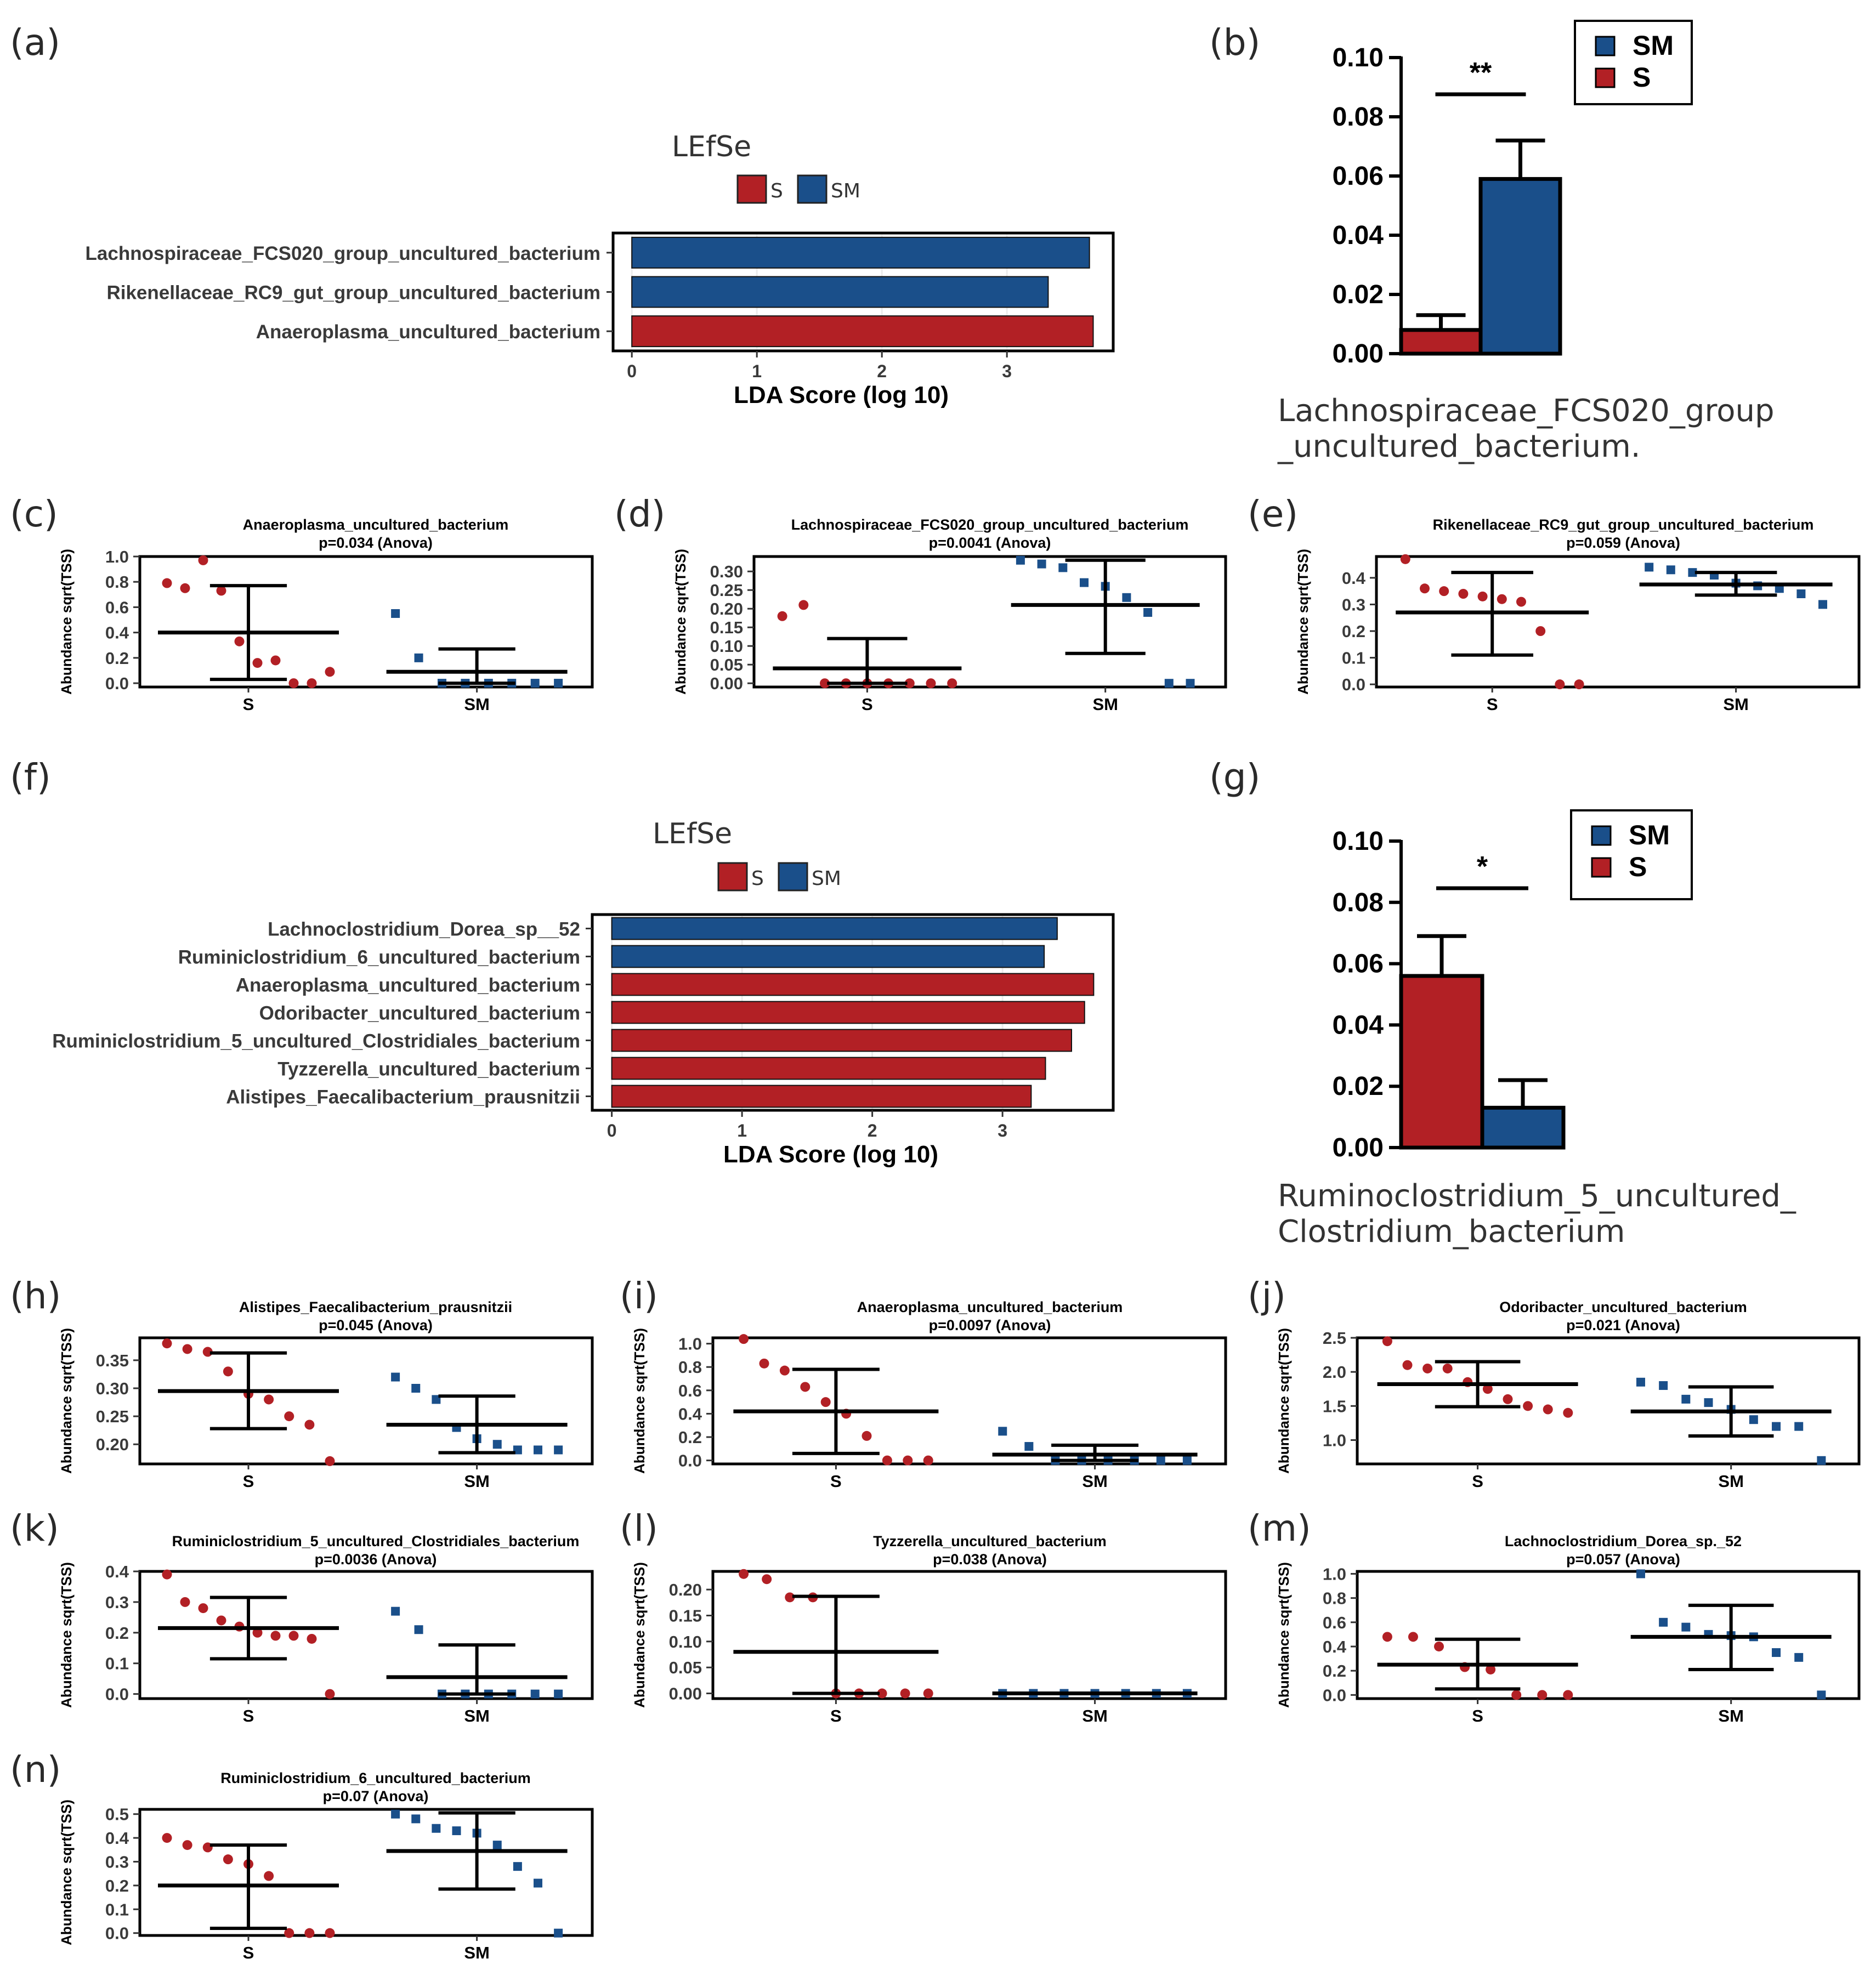 This screenshot has height=1970, width=1876. Describe the element at coordinates (1353, 631) in the screenshot. I see `y-tick-label: 0.2` at that location.